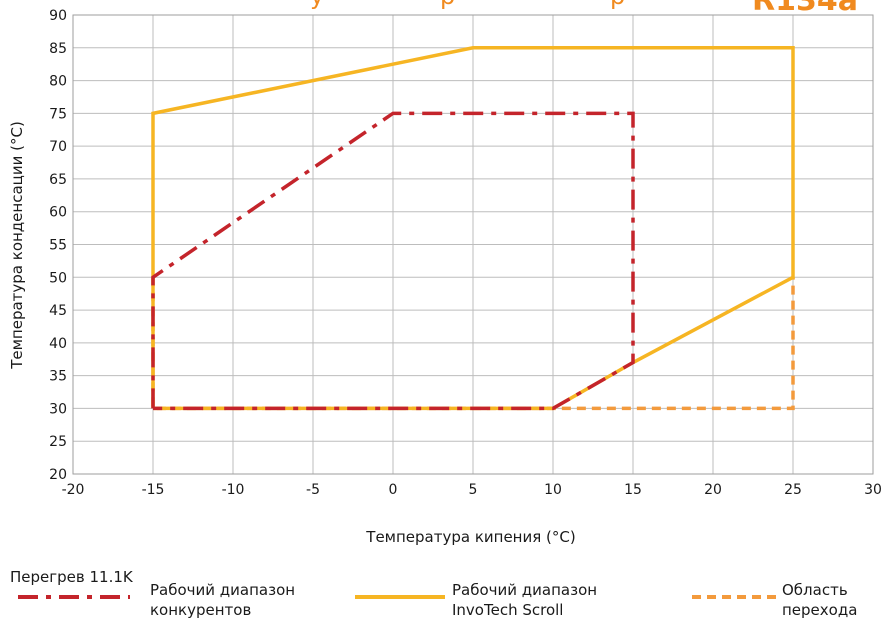 The height and width of the screenshot is (626, 883). Describe the element at coordinates (58, 114) in the screenshot. I see `y-tick-label: 75` at that location.